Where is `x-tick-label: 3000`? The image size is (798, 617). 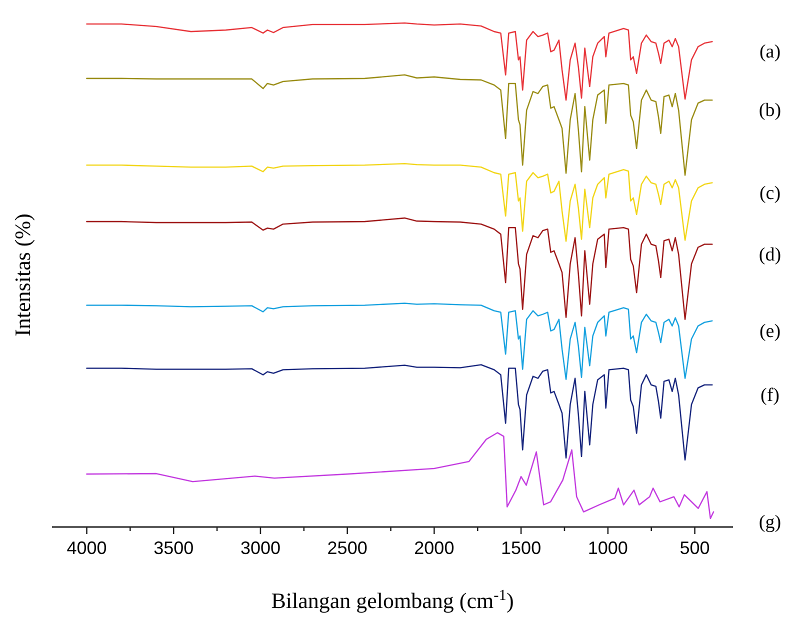 x-tick-label: 3000 is located at coordinates (260, 548).